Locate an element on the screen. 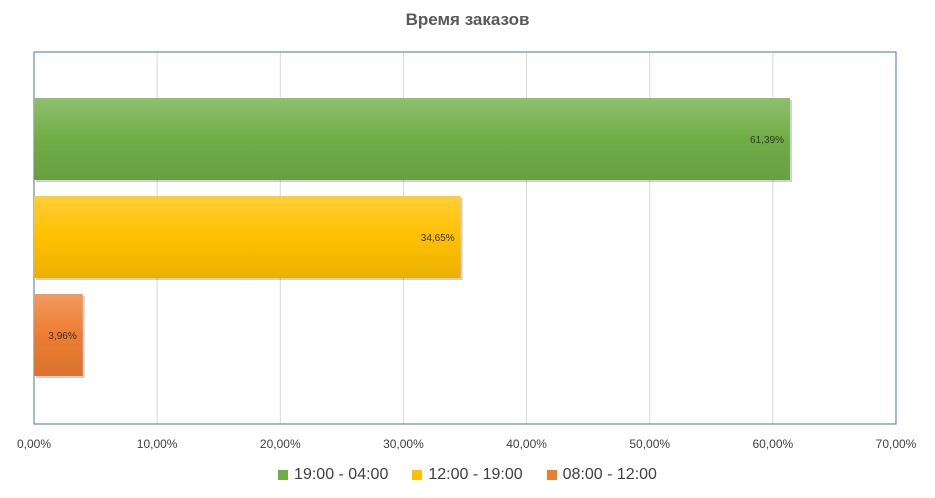  x-tick-label: 50,00% is located at coordinates (649, 444).